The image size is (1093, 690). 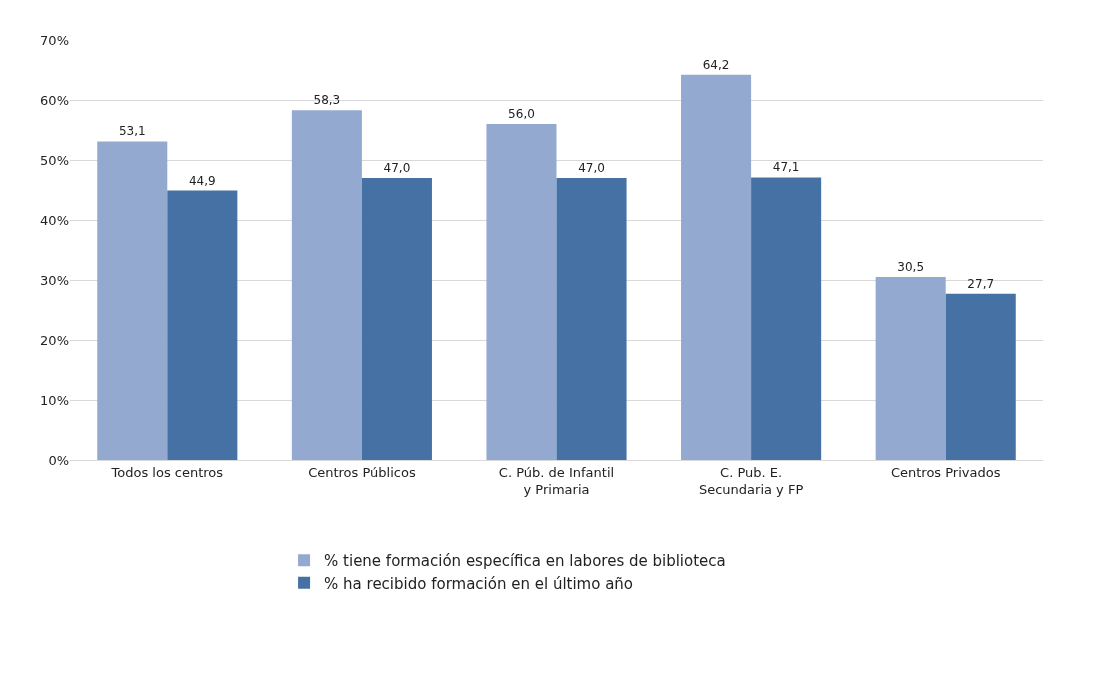 What do you see at coordinates (54, 400) in the screenshot?
I see `y-tick-label: 10%` at bounding box center [54, 400].